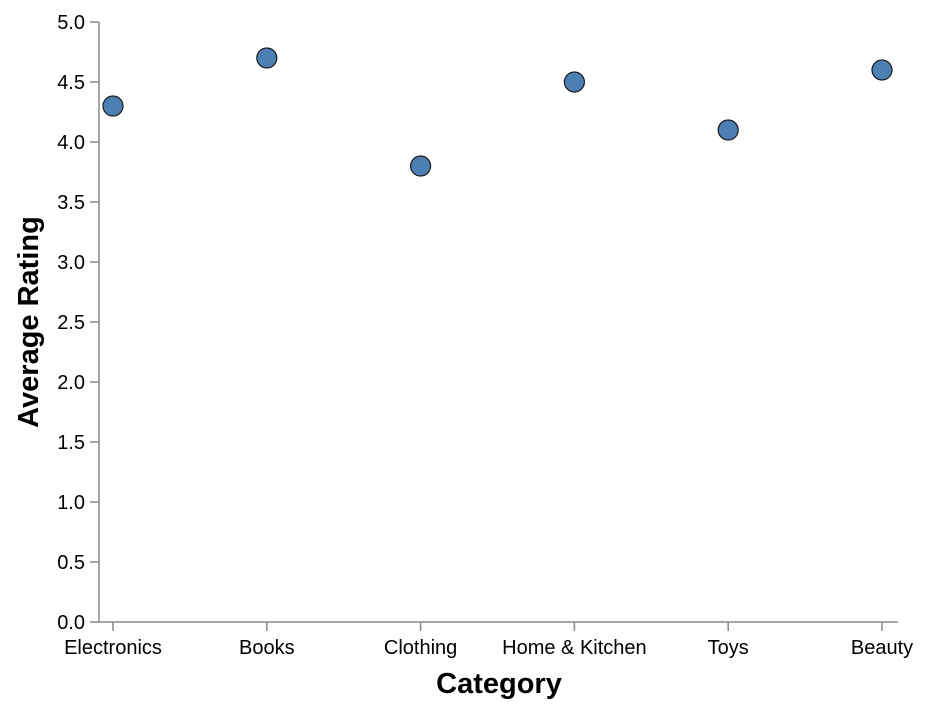  I want to click on y-tick-label: 5.0, so click(71, 23).